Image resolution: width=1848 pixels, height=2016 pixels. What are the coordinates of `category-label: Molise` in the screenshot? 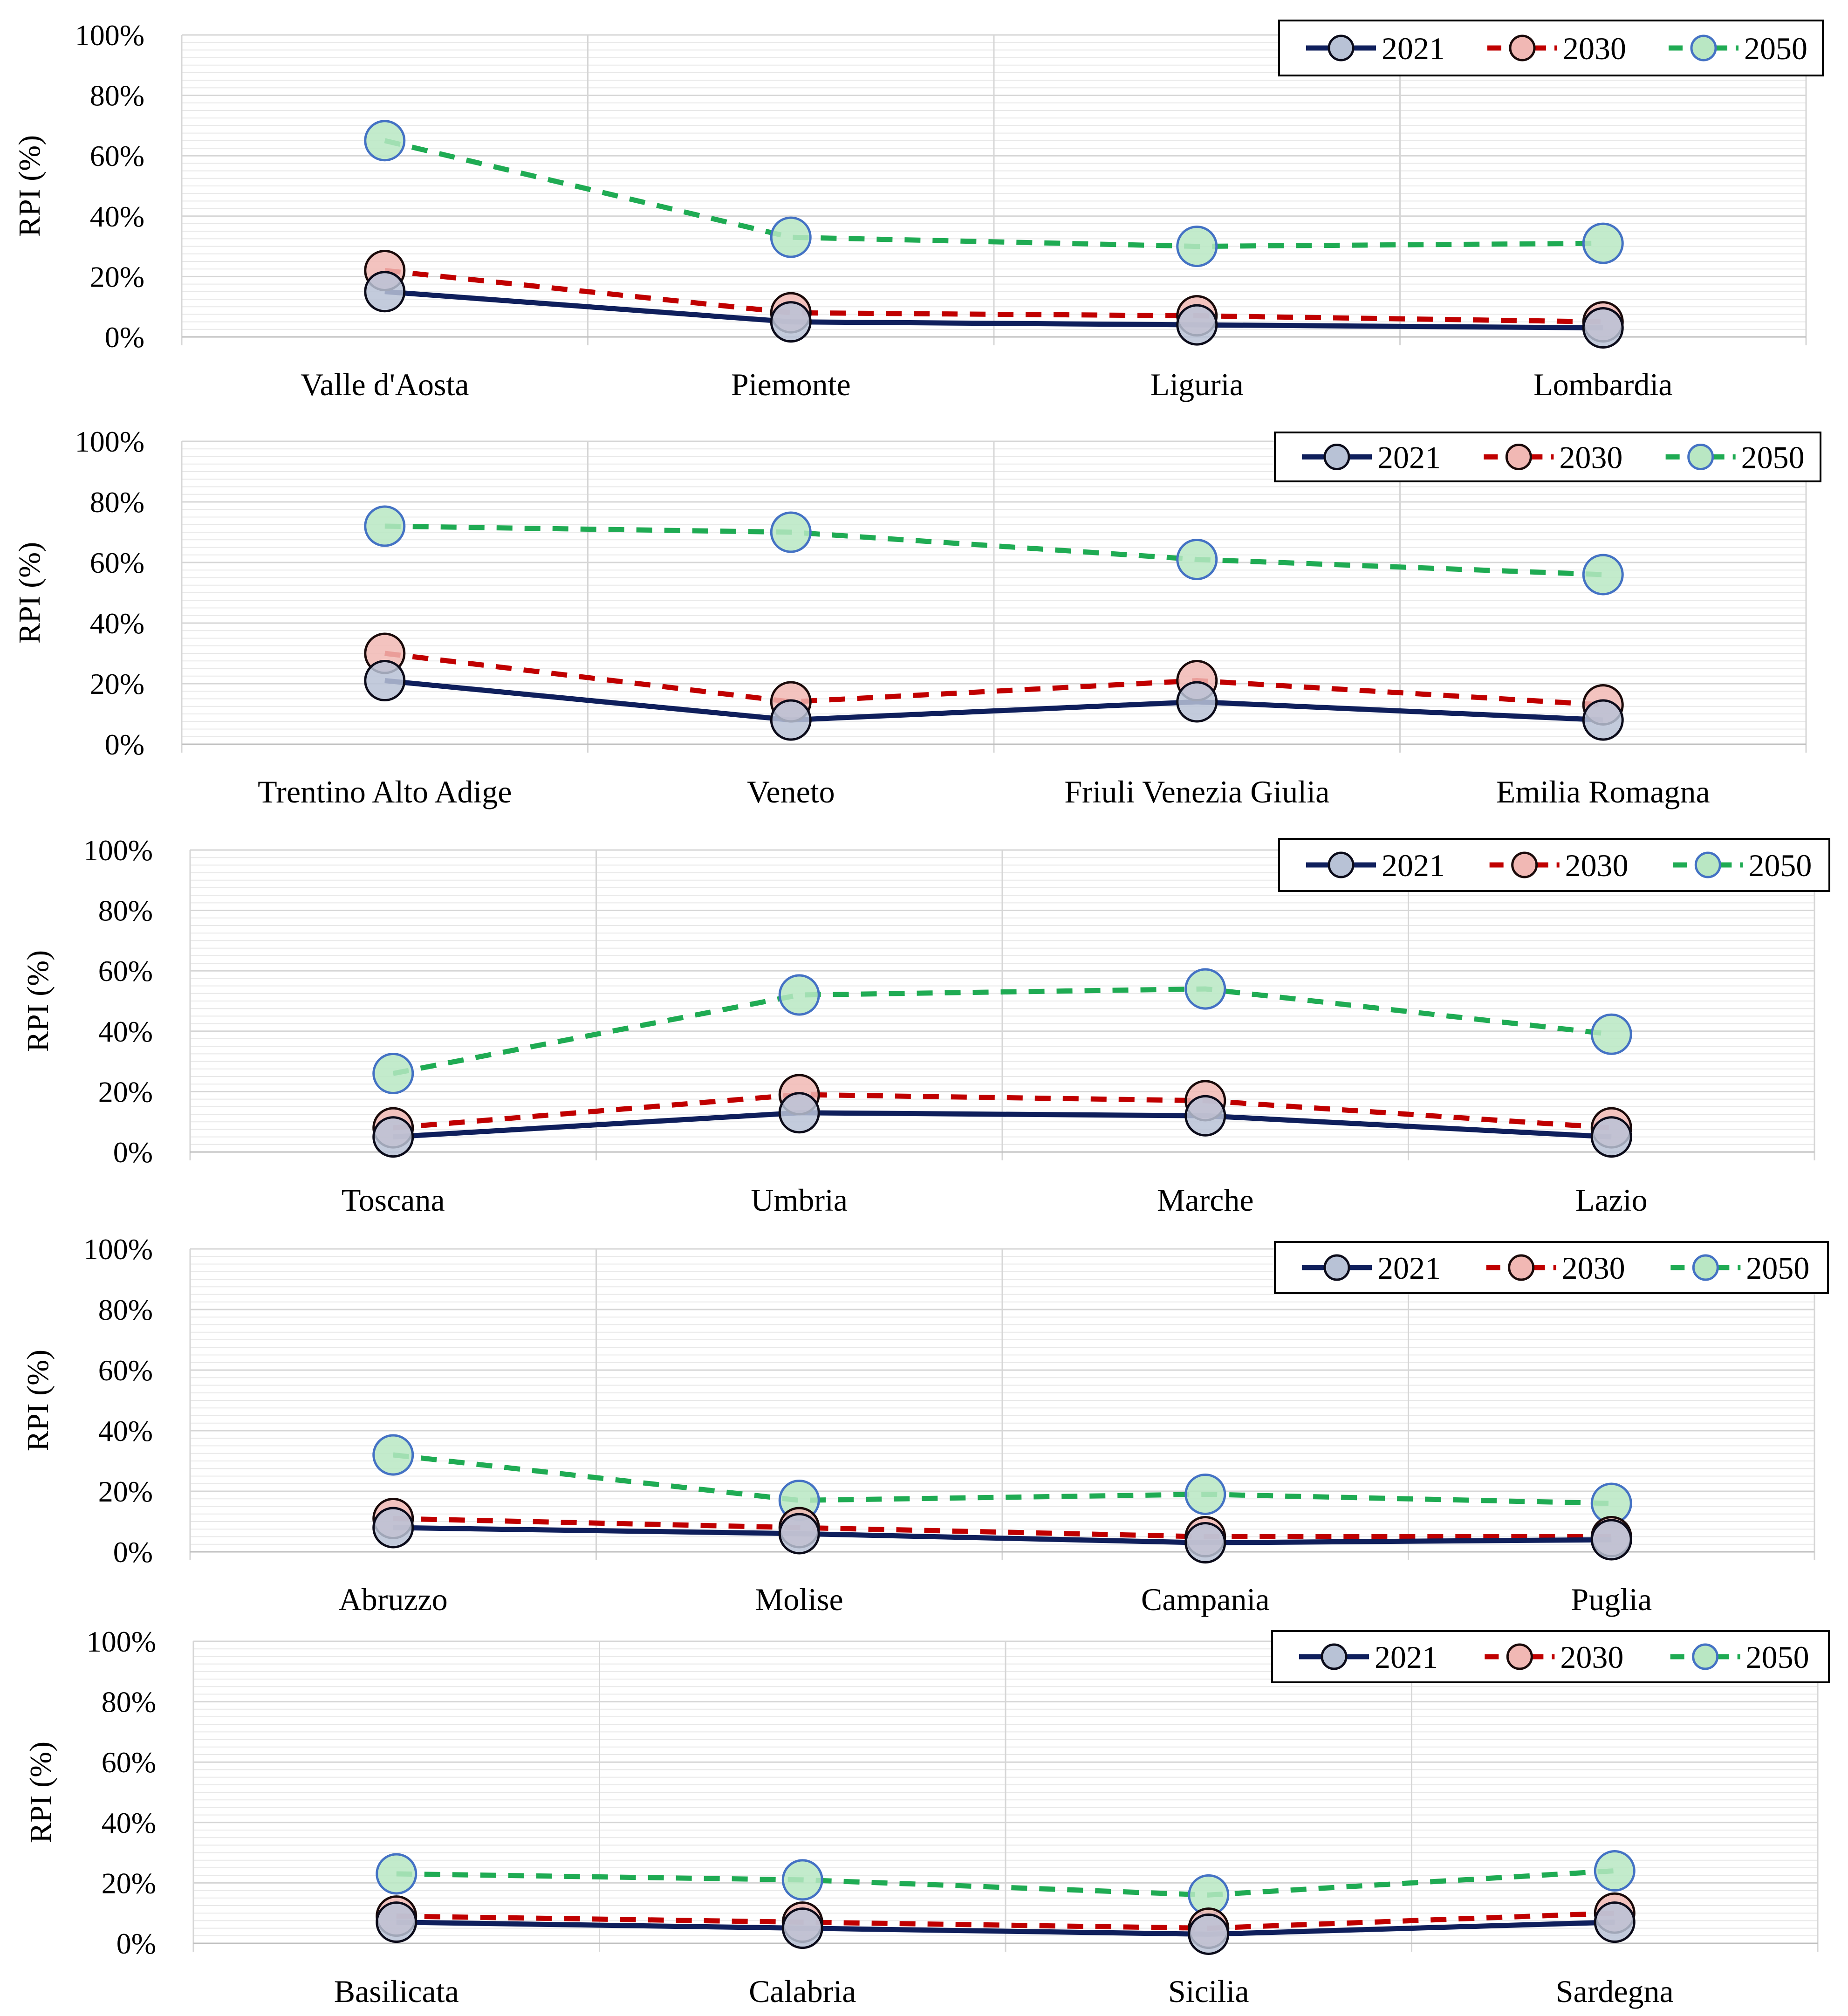 It's located at (799, 1600).